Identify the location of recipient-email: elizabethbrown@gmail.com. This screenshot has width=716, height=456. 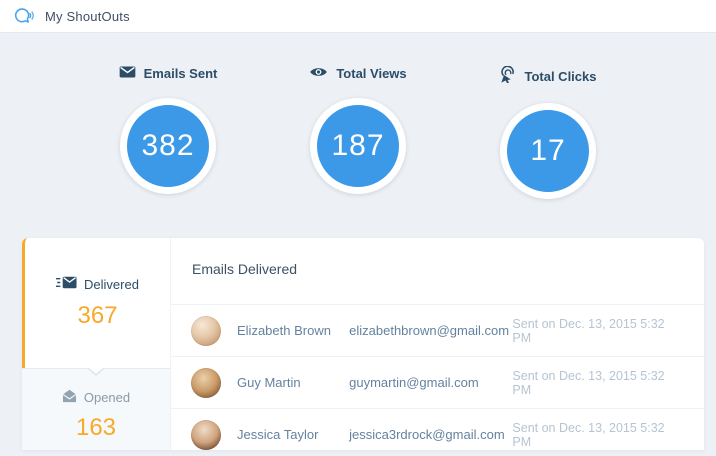
(429, 330).